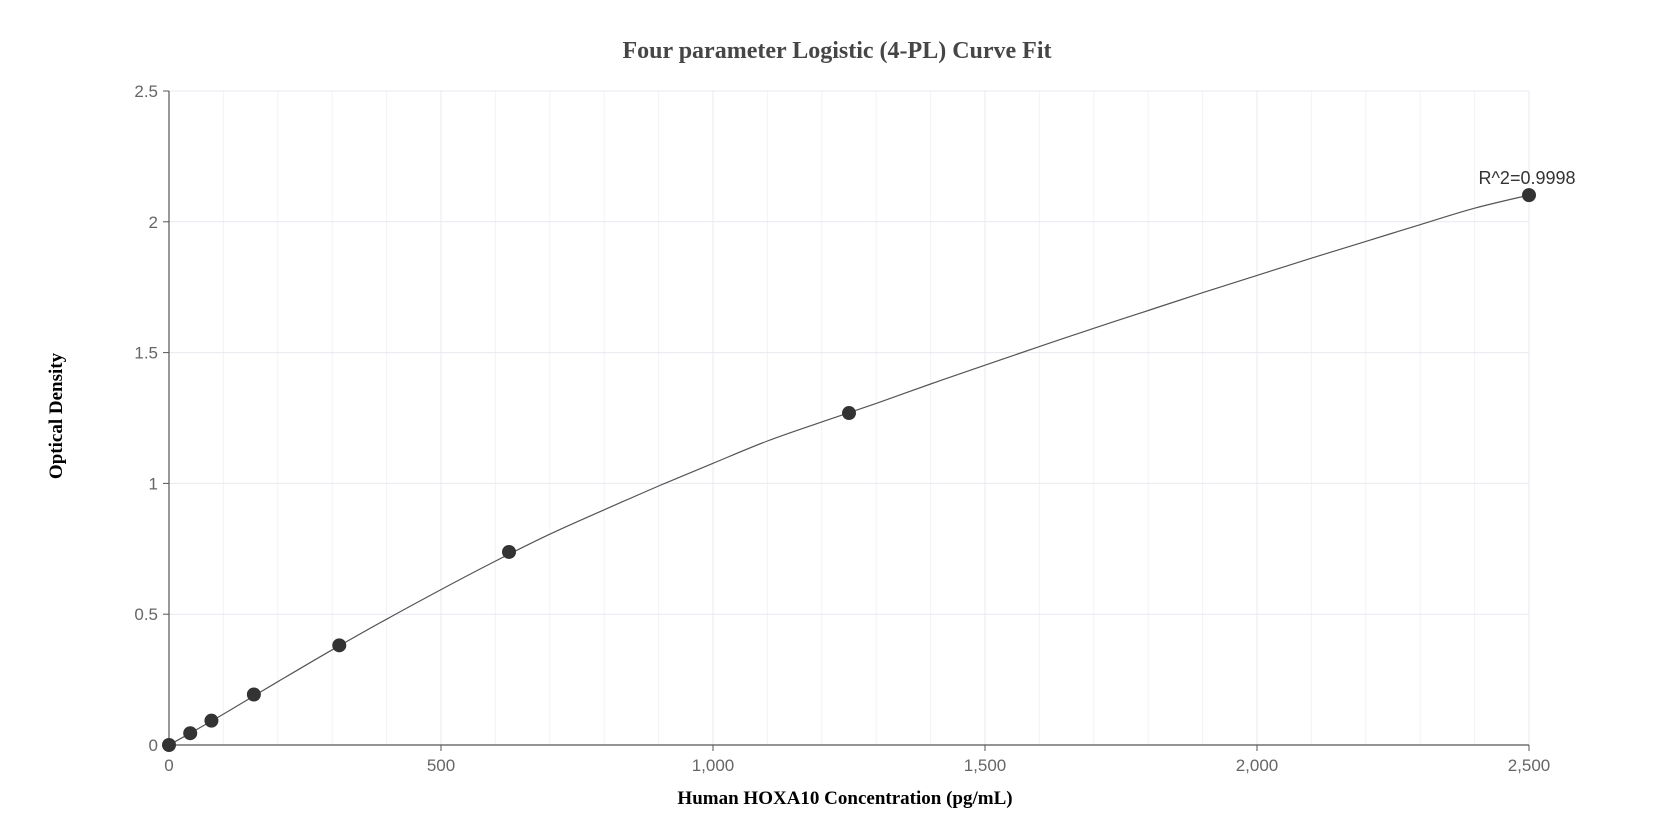 The height and width of the screenshot is (840, 1675). I want to click on x-tick-label: 1,500, so click(985, 765).